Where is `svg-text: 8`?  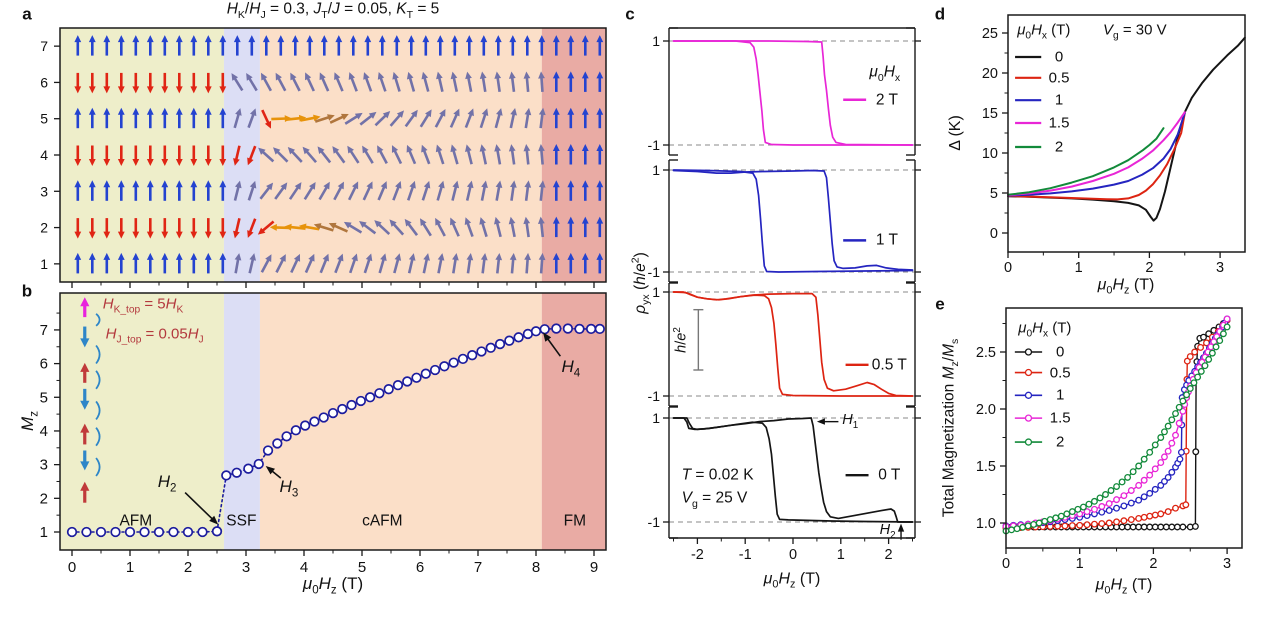
svg-text: 8 is located at coordinates (536, 567).